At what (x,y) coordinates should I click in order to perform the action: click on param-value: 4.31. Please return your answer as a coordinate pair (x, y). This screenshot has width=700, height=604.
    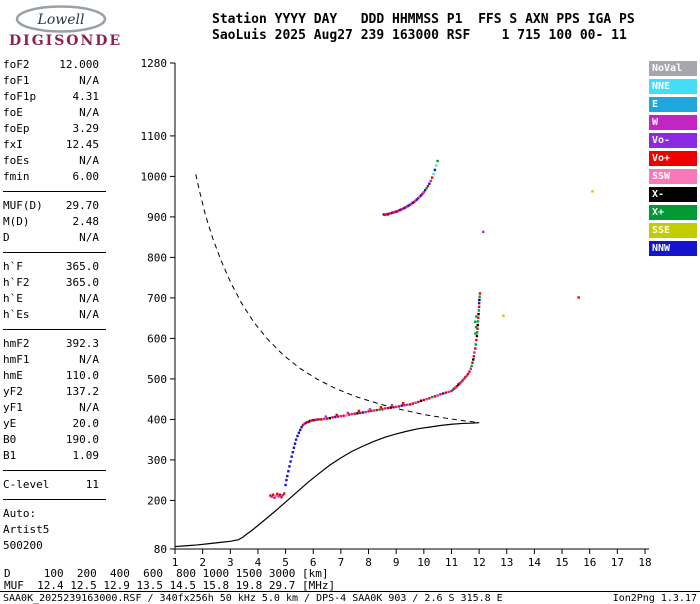
    Looking at the image, I should click on (86, 96).